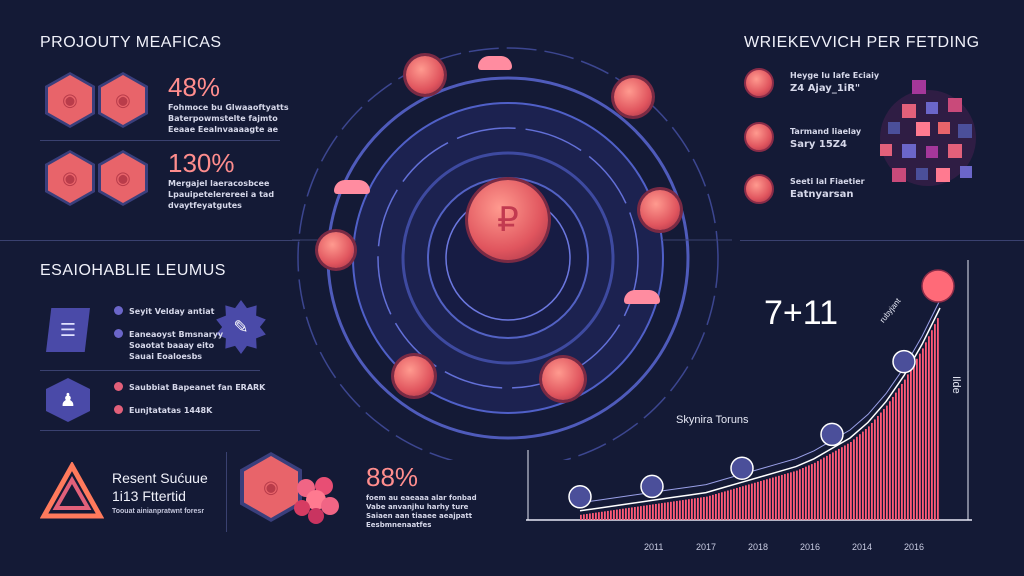  What do you see at coordinates (168, 311) in the screenshot?
I see `list-item: Seyit Velday antiat` at bounding box center [168, 311].